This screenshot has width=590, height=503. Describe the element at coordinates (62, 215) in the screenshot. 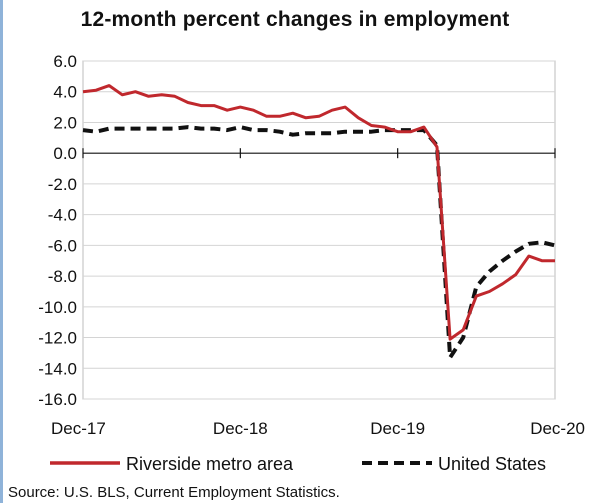

I see `y-tick-label: -4.0` at that location.